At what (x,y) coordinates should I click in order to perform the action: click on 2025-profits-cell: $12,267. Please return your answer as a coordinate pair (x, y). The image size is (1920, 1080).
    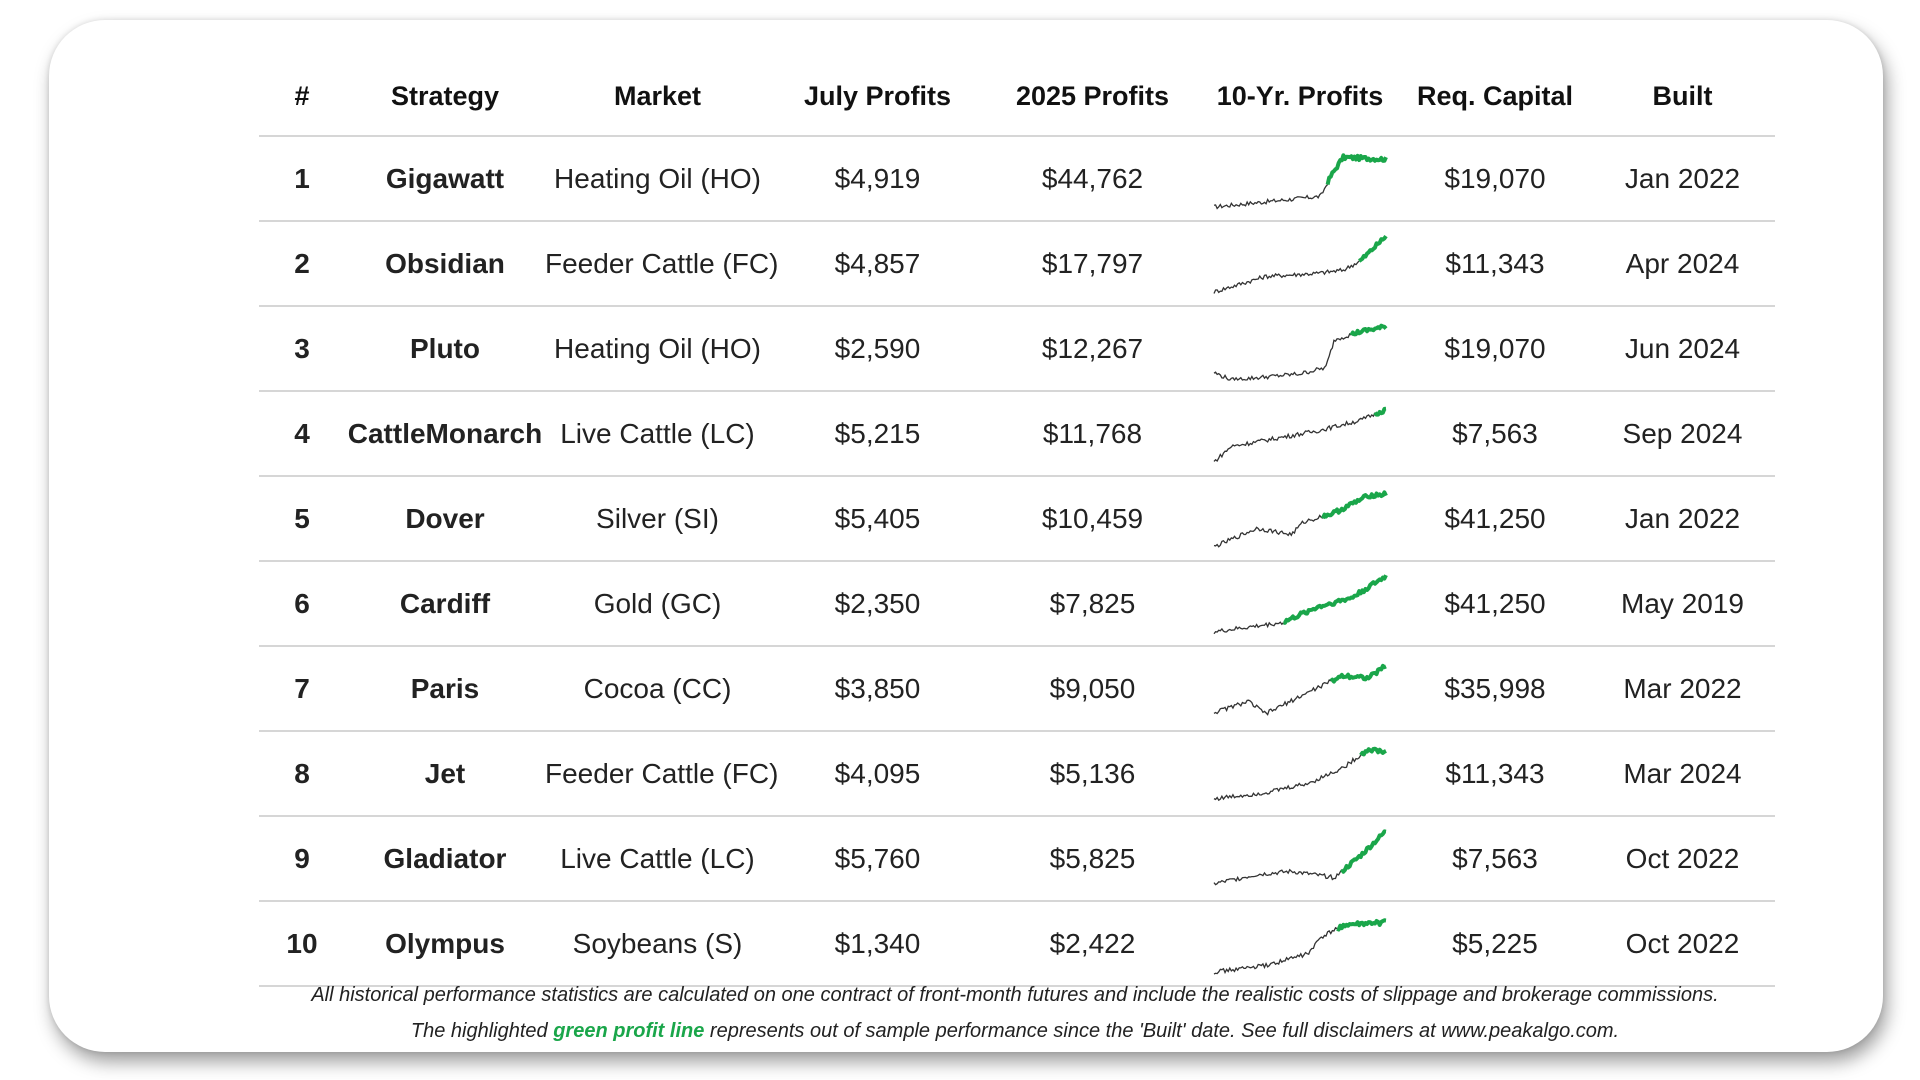
    Looking at the image, I should click on (1092, 349).